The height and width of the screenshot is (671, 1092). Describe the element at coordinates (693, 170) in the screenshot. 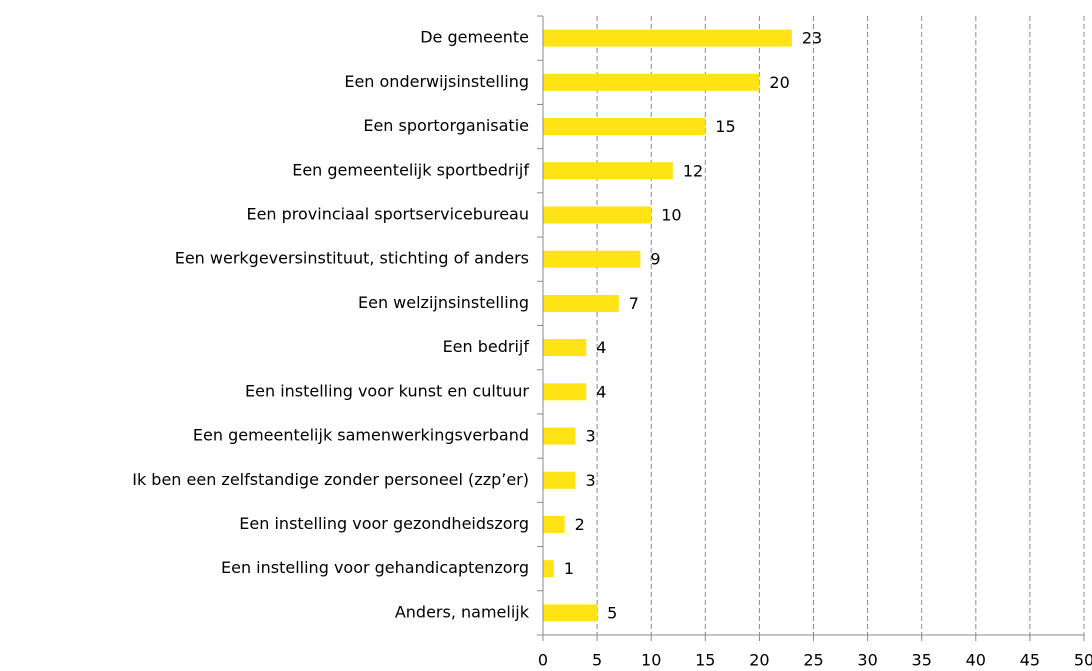

I see `data-label: 12` at that location.